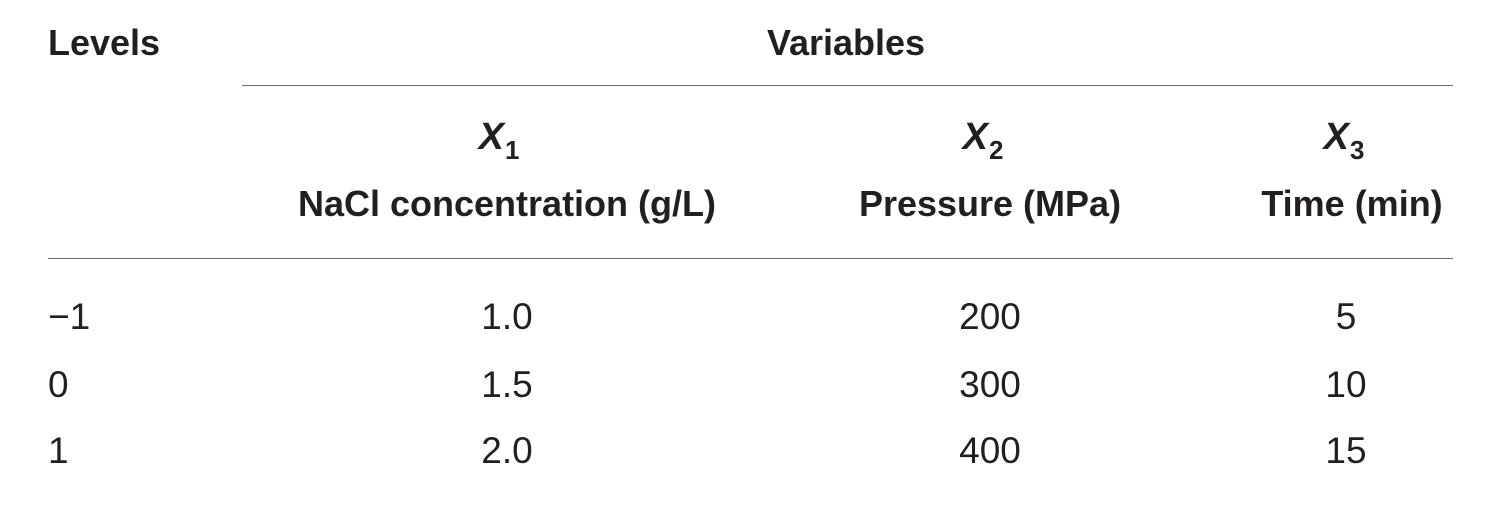 This screenshot has height=511, width=1499. I want to click on cell-pressure: 200, so click(990, 316).